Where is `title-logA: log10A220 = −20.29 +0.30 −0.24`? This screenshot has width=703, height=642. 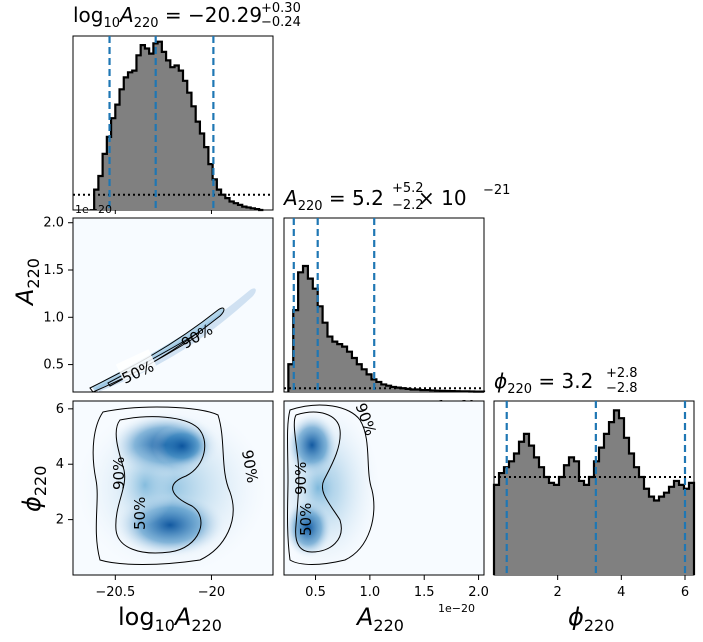 title-logA: log10A220 = −20.29 +0.30 −0.24 is located at coordinates (187, 16).